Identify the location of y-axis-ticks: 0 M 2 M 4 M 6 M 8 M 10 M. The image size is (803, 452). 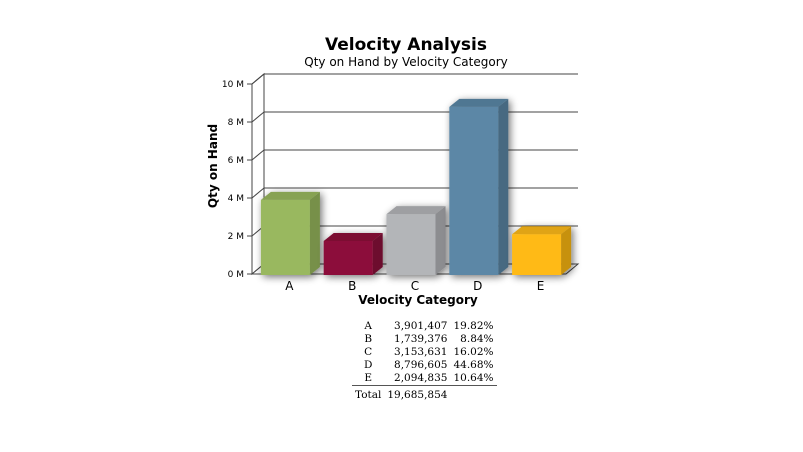
(237, 180).